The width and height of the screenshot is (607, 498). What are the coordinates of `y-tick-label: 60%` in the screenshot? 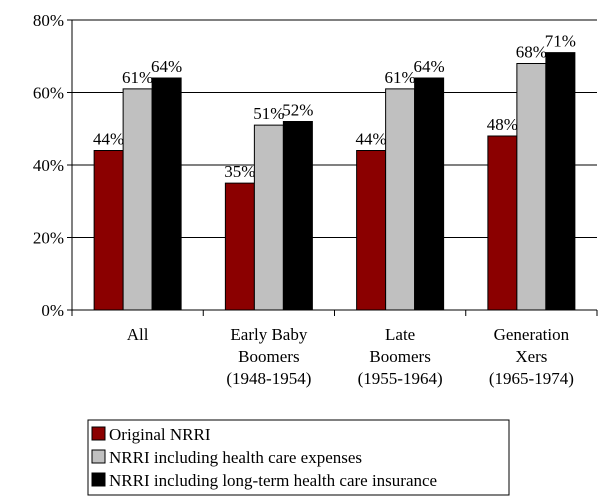 It's located at (48, 93).